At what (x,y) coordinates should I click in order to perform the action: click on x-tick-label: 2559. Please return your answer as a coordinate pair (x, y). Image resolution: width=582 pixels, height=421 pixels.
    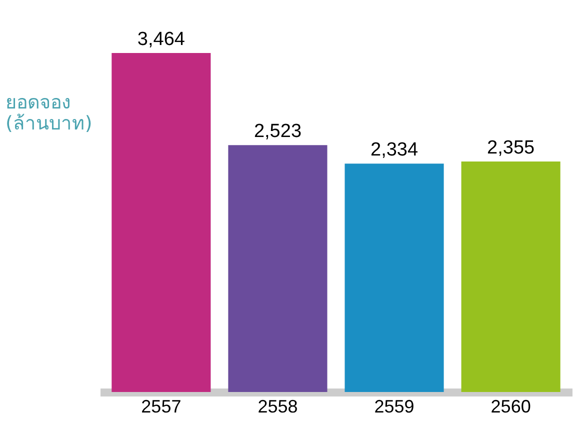
    Looking at the image, I should click on (394, 406).